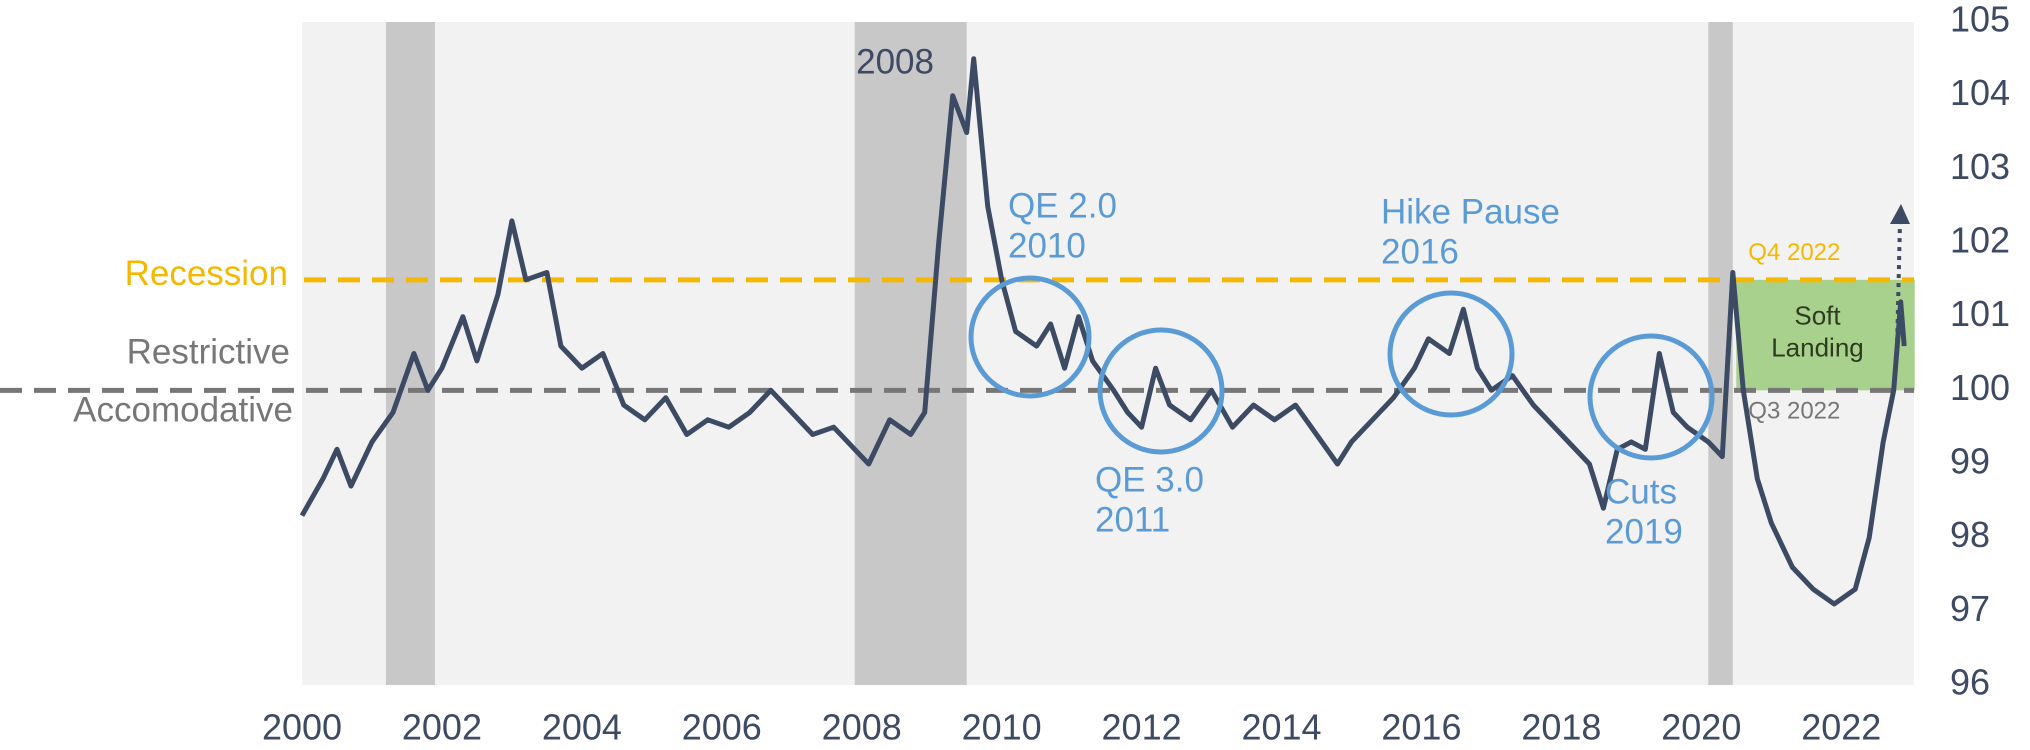  Describe the element at coordinates (1980, 387) in the screenshot. I see `y-tick-label: 100` at that location.